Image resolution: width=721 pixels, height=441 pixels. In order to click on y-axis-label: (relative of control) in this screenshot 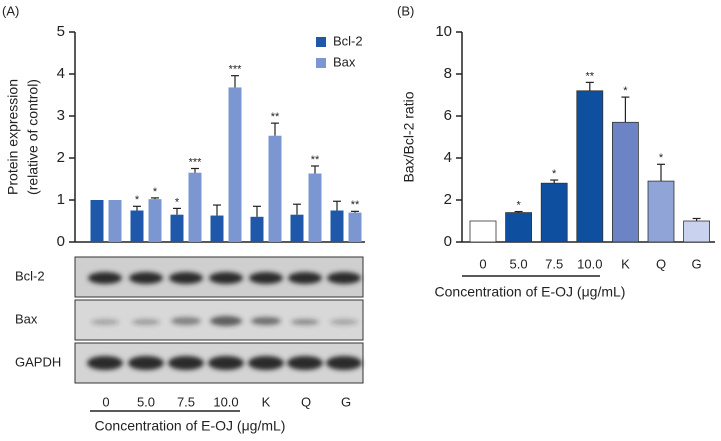, I will do `click(33, 137)`.